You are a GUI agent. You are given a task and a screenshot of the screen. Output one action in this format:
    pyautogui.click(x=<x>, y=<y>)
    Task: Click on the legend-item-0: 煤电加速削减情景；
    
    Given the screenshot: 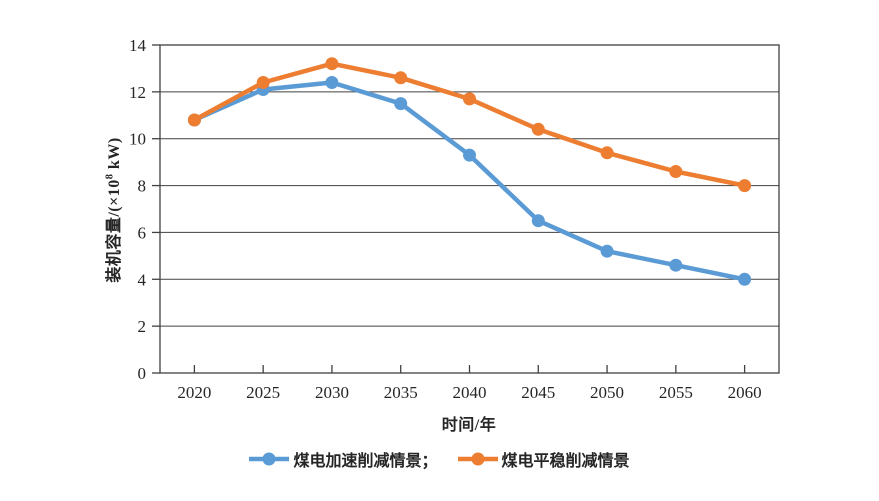 What is the action you would take?
    pyautogui.click(x=343, y=459)
    